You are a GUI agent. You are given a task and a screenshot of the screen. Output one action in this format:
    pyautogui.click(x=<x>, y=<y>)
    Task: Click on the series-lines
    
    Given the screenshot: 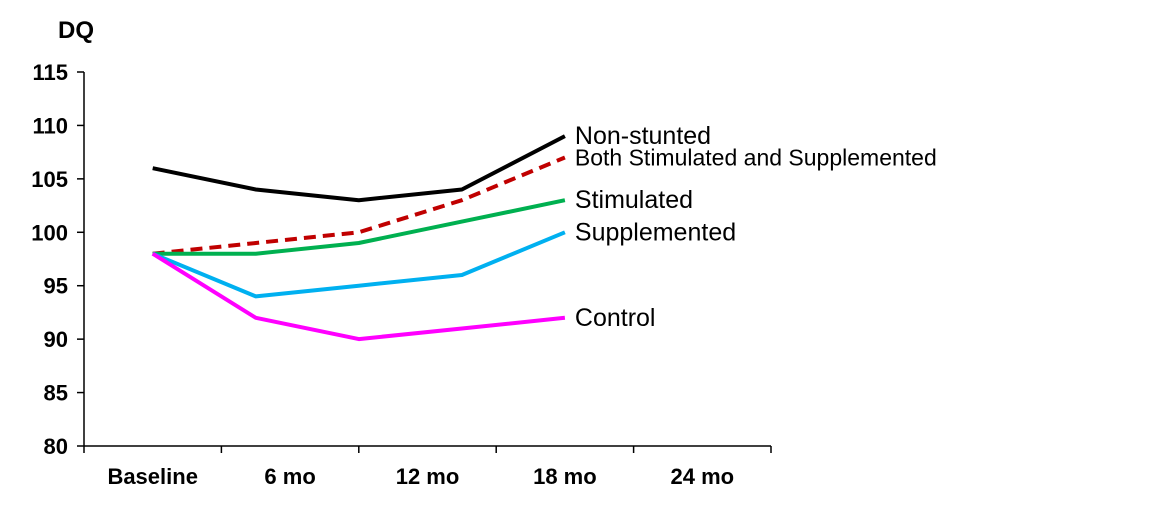 What is the action you would take?
    pyautogui.click(x=358, y=238)
    